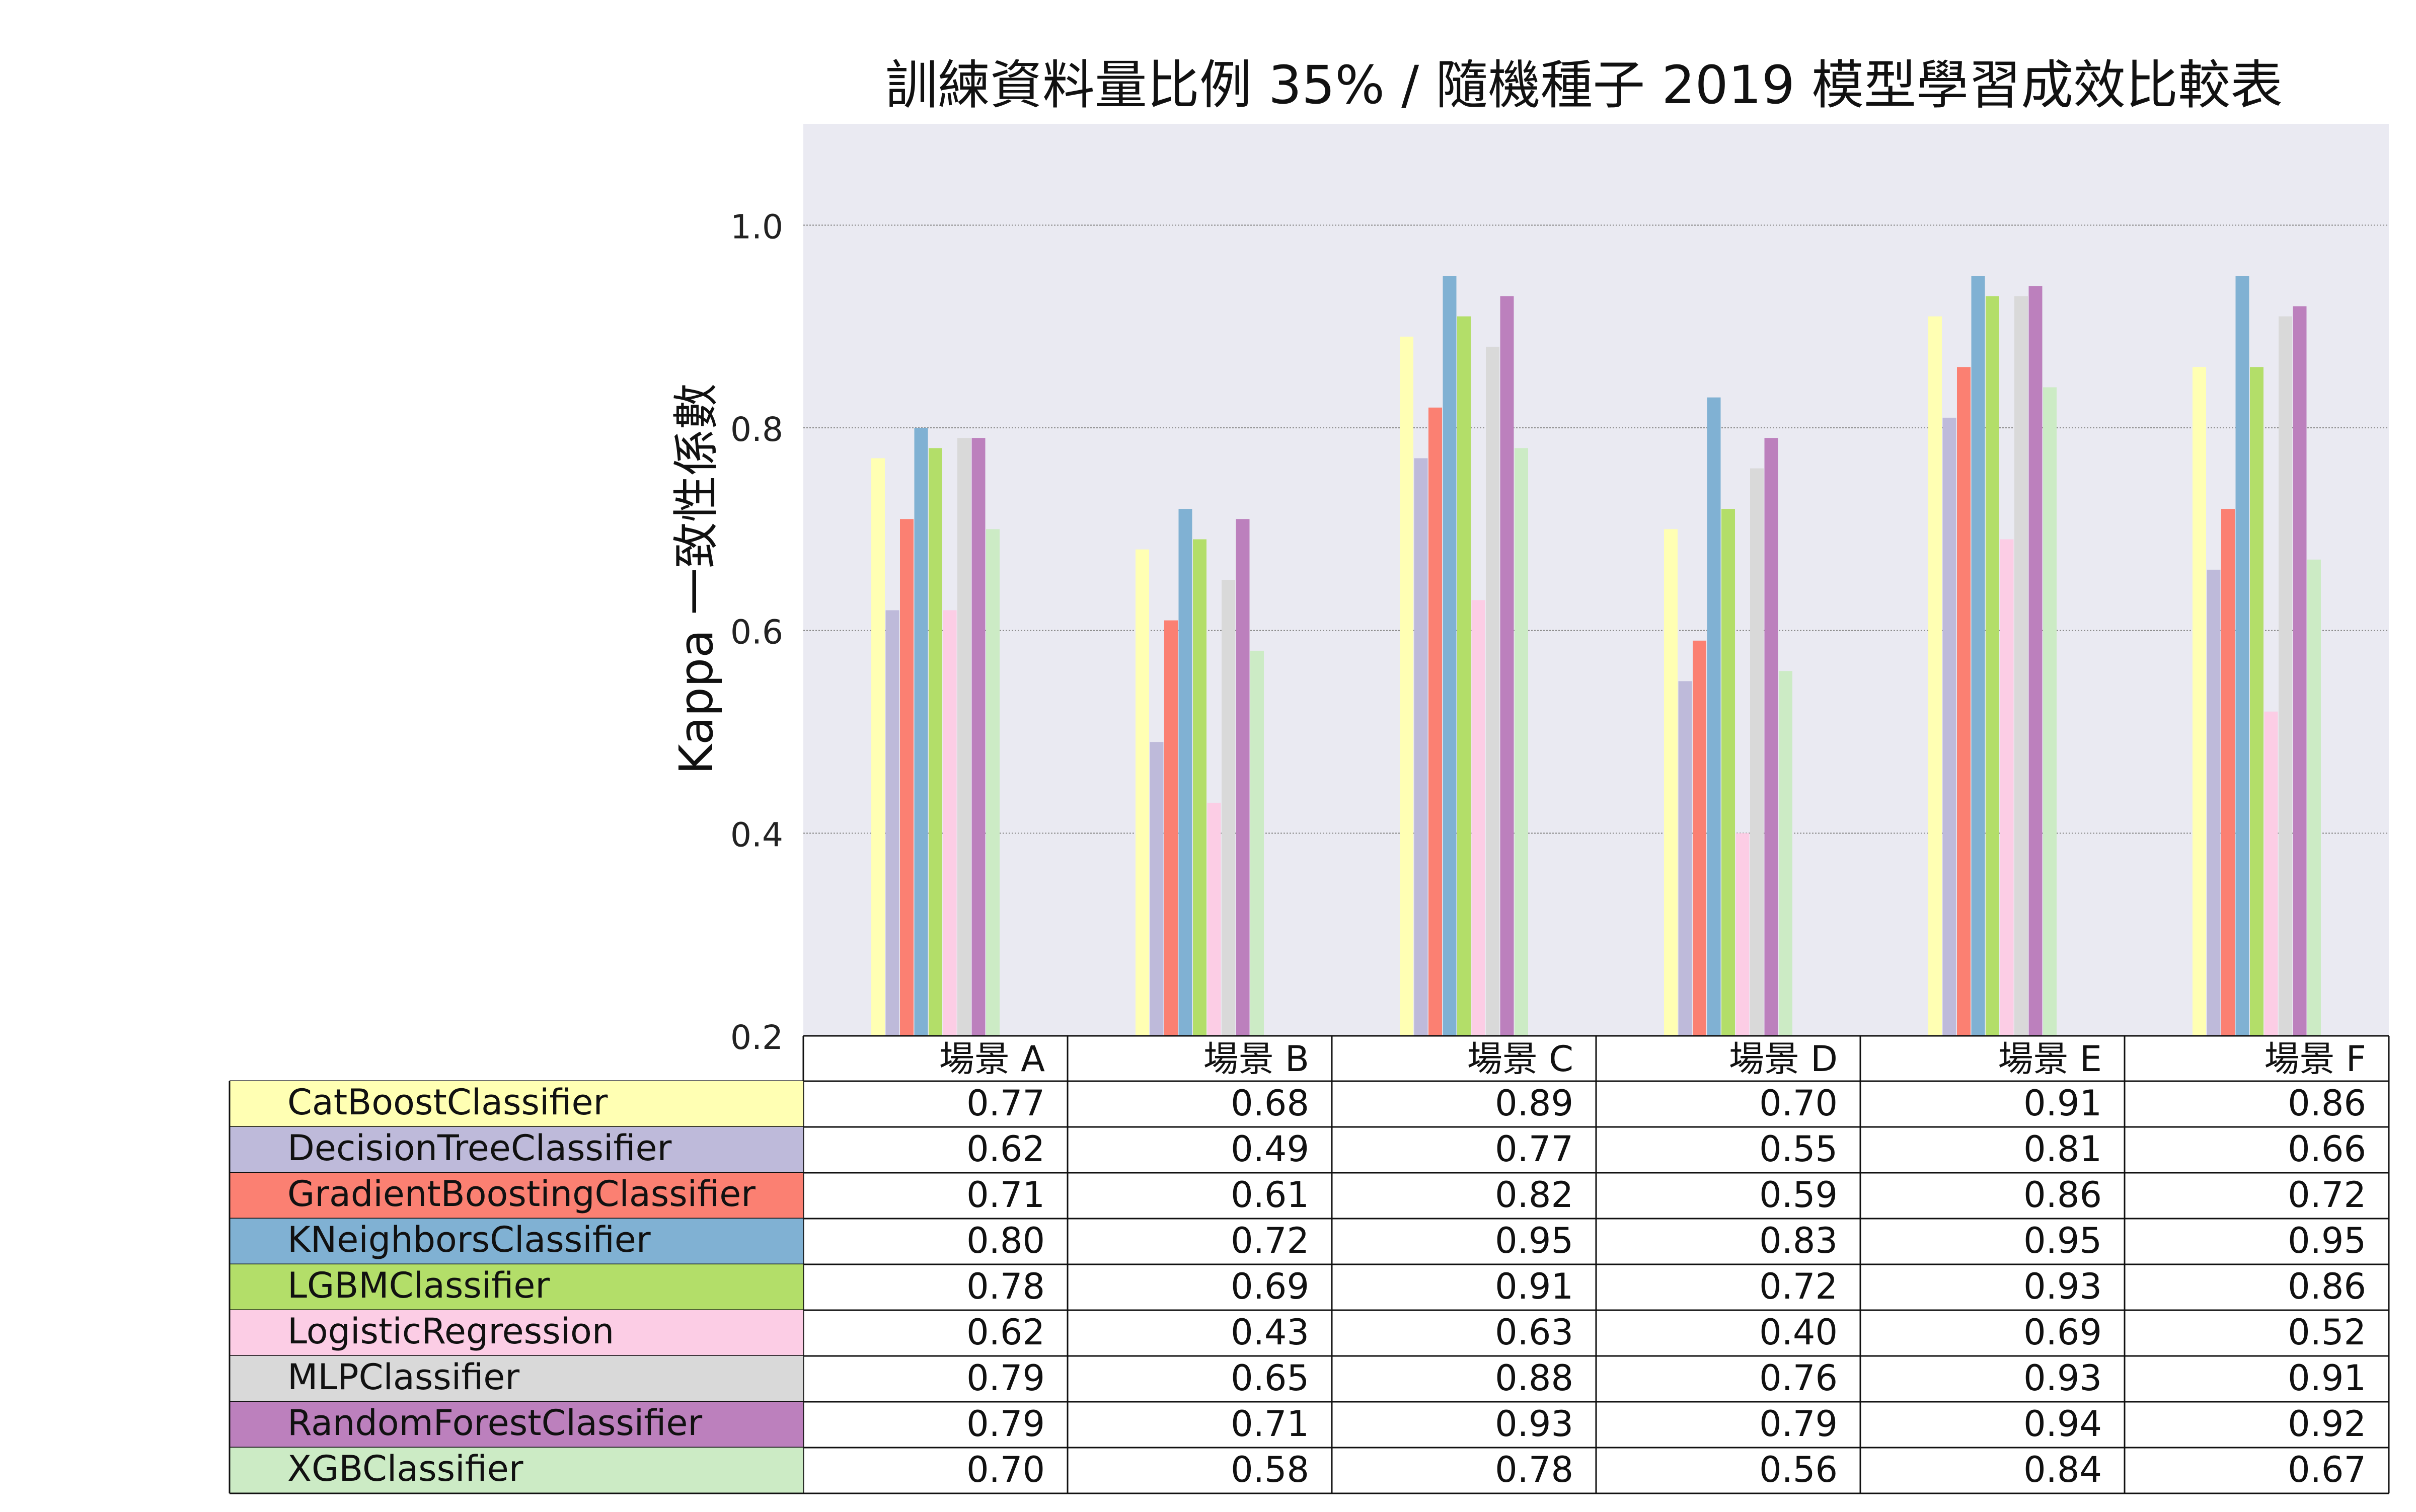  Describe the element at coordinates (403, 1377) in the screenshot. I see `legend-label: MLPClassifier` at that location.